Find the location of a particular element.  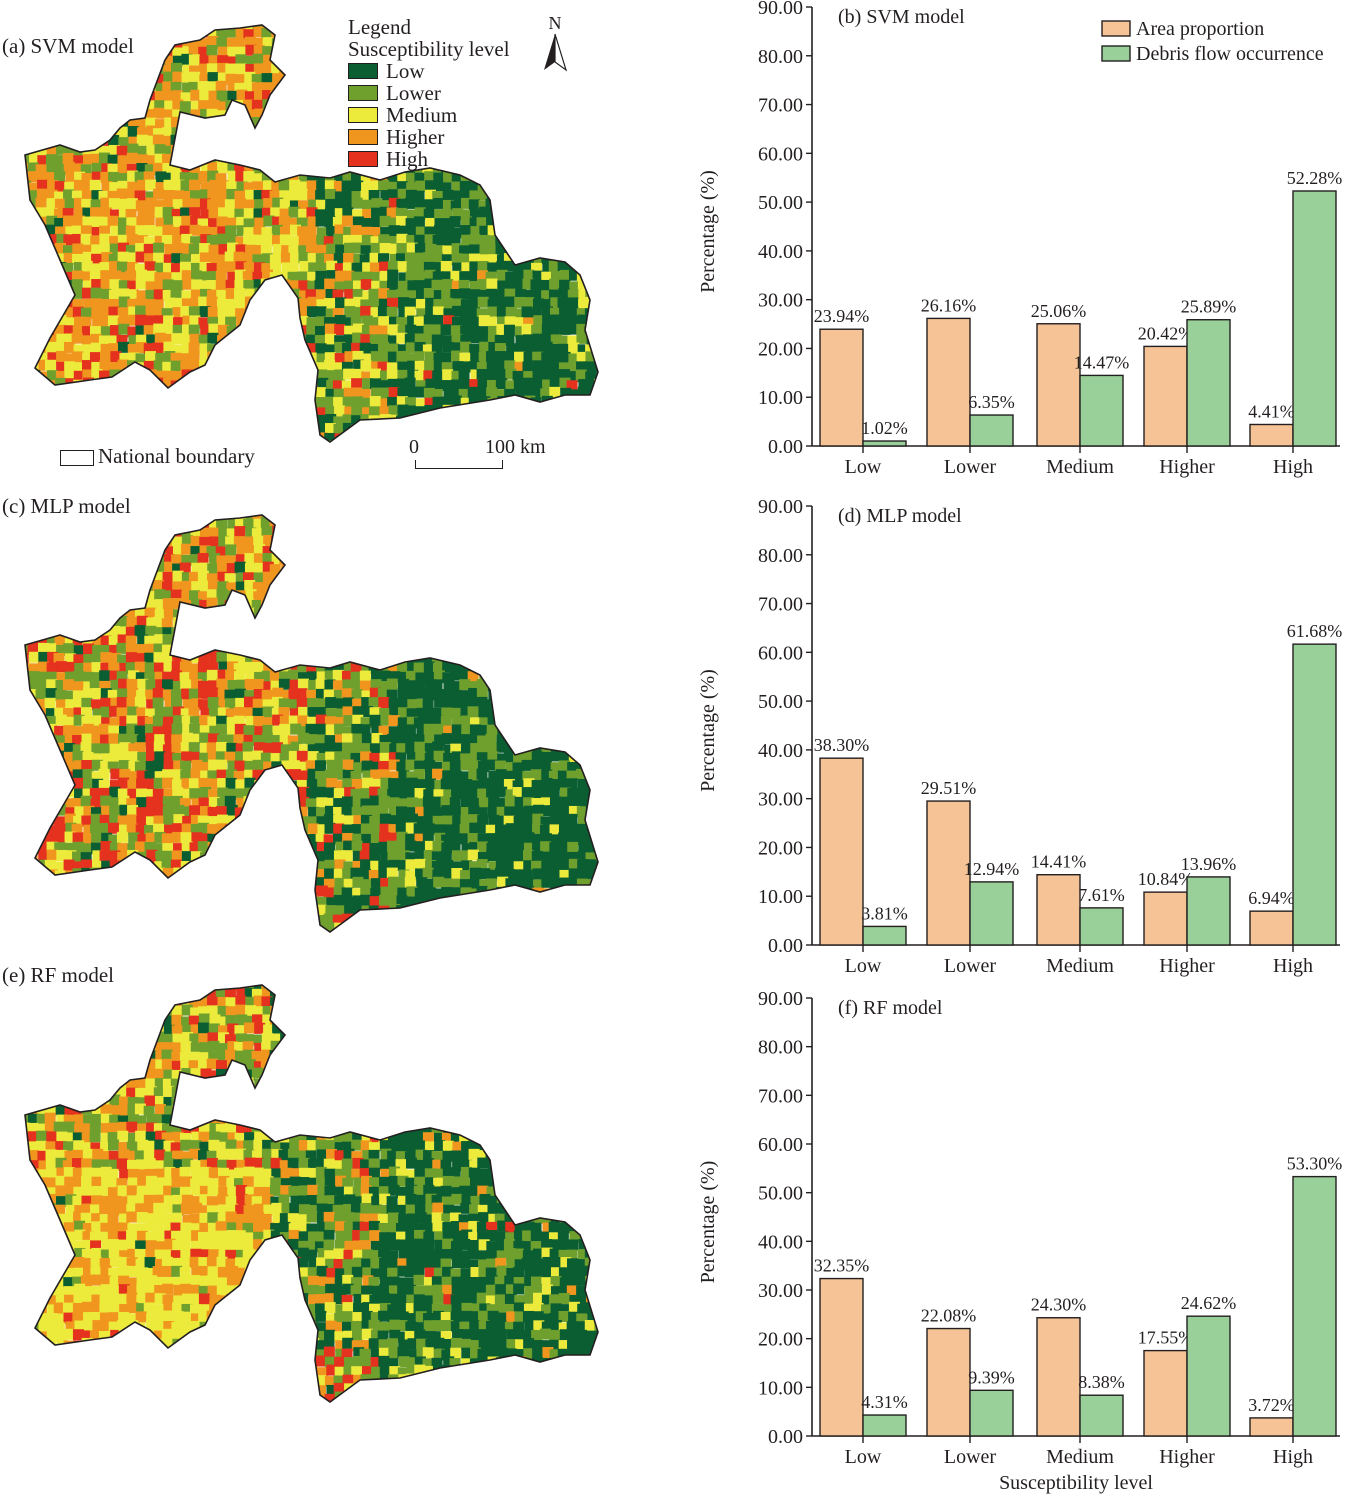

north-label: N is located at coordinates (555, 23).